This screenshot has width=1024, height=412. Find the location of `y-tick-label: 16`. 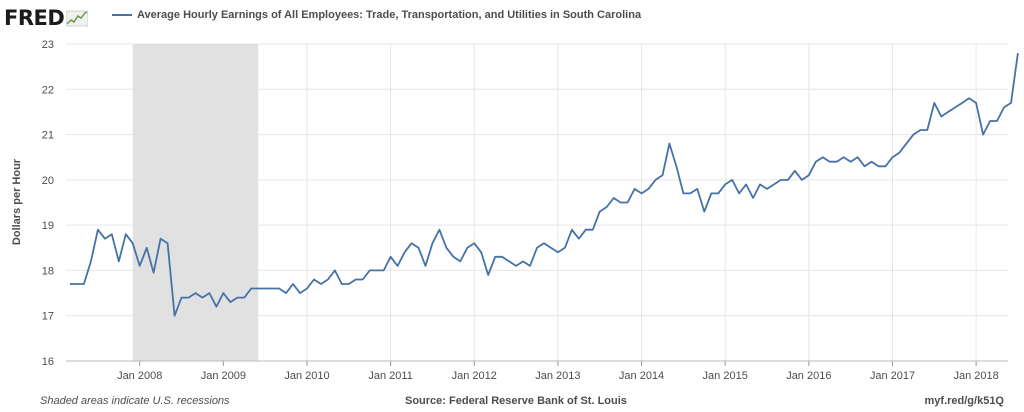

y-tick-label: 16 is located at coordinates (48, 362).